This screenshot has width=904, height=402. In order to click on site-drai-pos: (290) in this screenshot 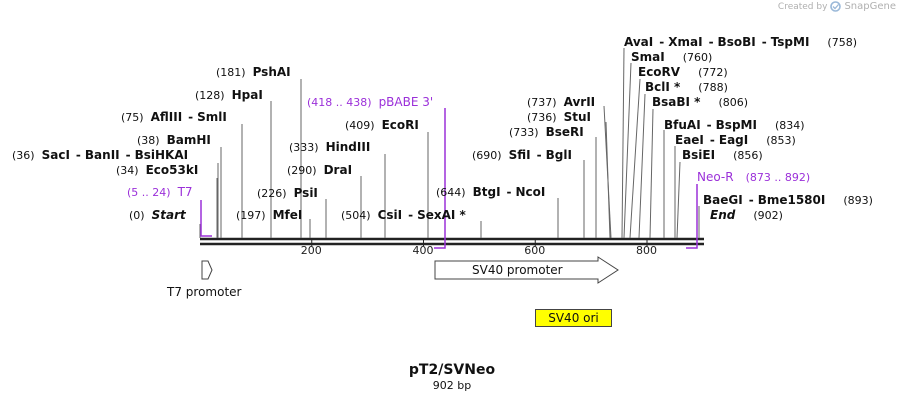, I will do `click(302, 170)`.